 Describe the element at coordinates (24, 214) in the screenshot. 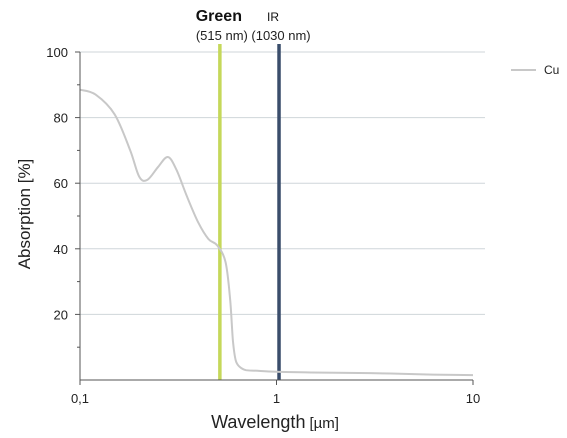

I see `y-axis-title: Absorption [%]` at that location.